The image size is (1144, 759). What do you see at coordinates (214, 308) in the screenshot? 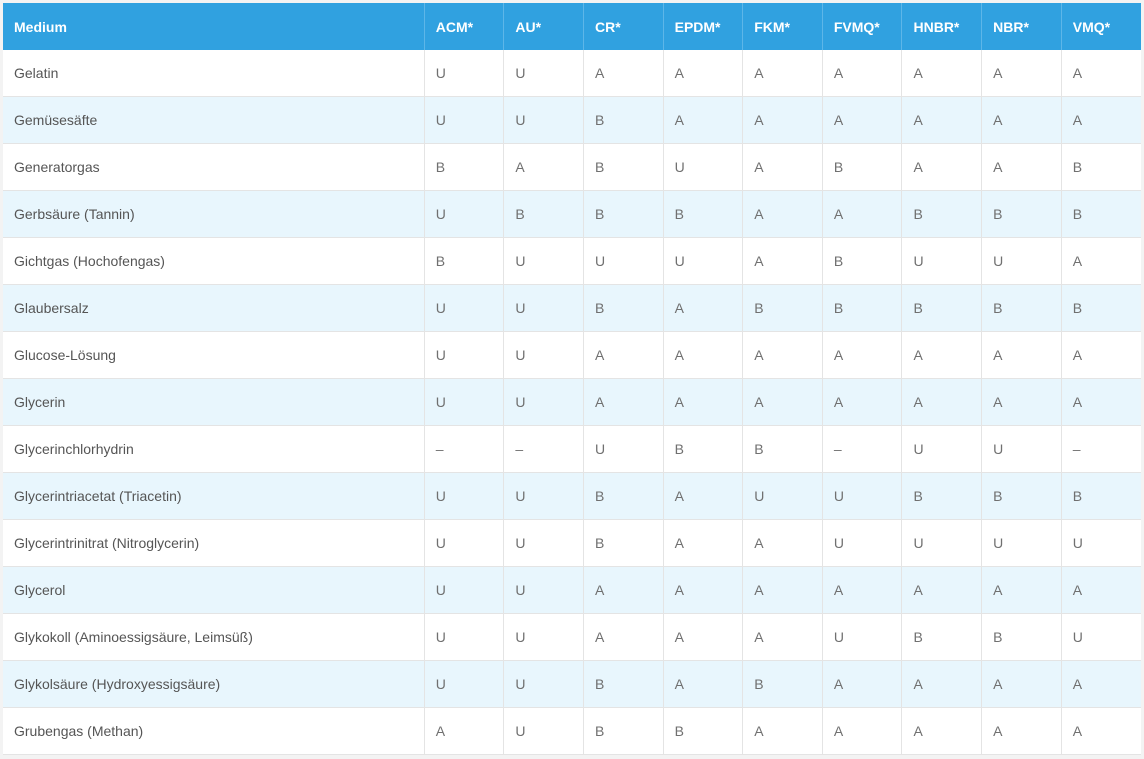
I see `medium-cell: Glaubersalz` at bounding box center [214, 308].